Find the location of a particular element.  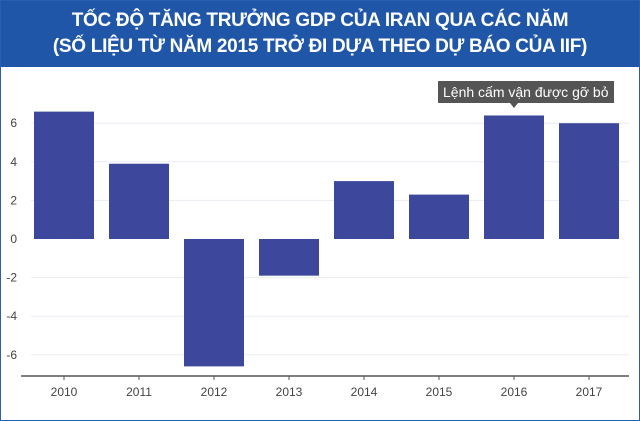

y-tick-label: -4 is located at coordinates (11, 316).